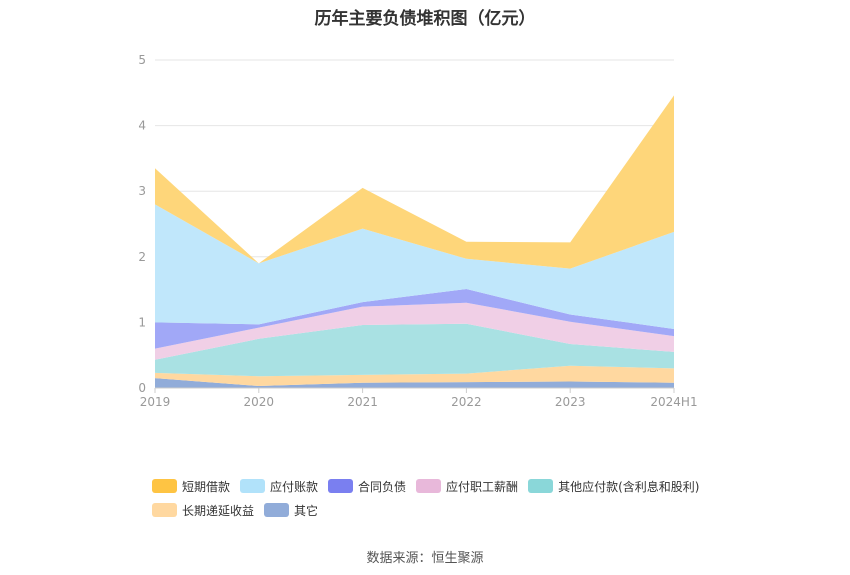  I want to click on x-tick-label-2: 2021, so click(362, 402).